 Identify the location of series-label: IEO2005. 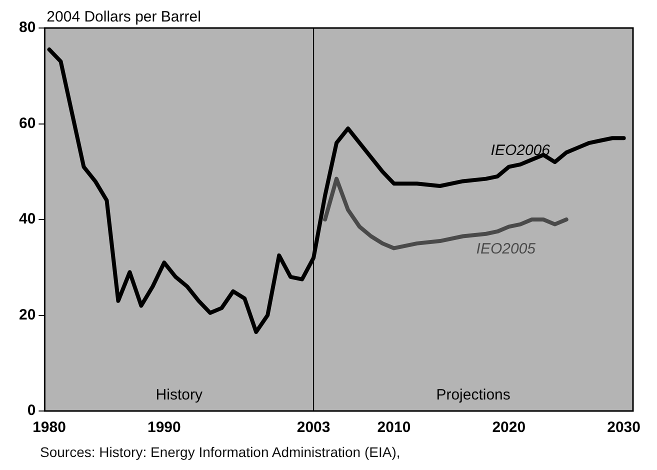
(506, 249).